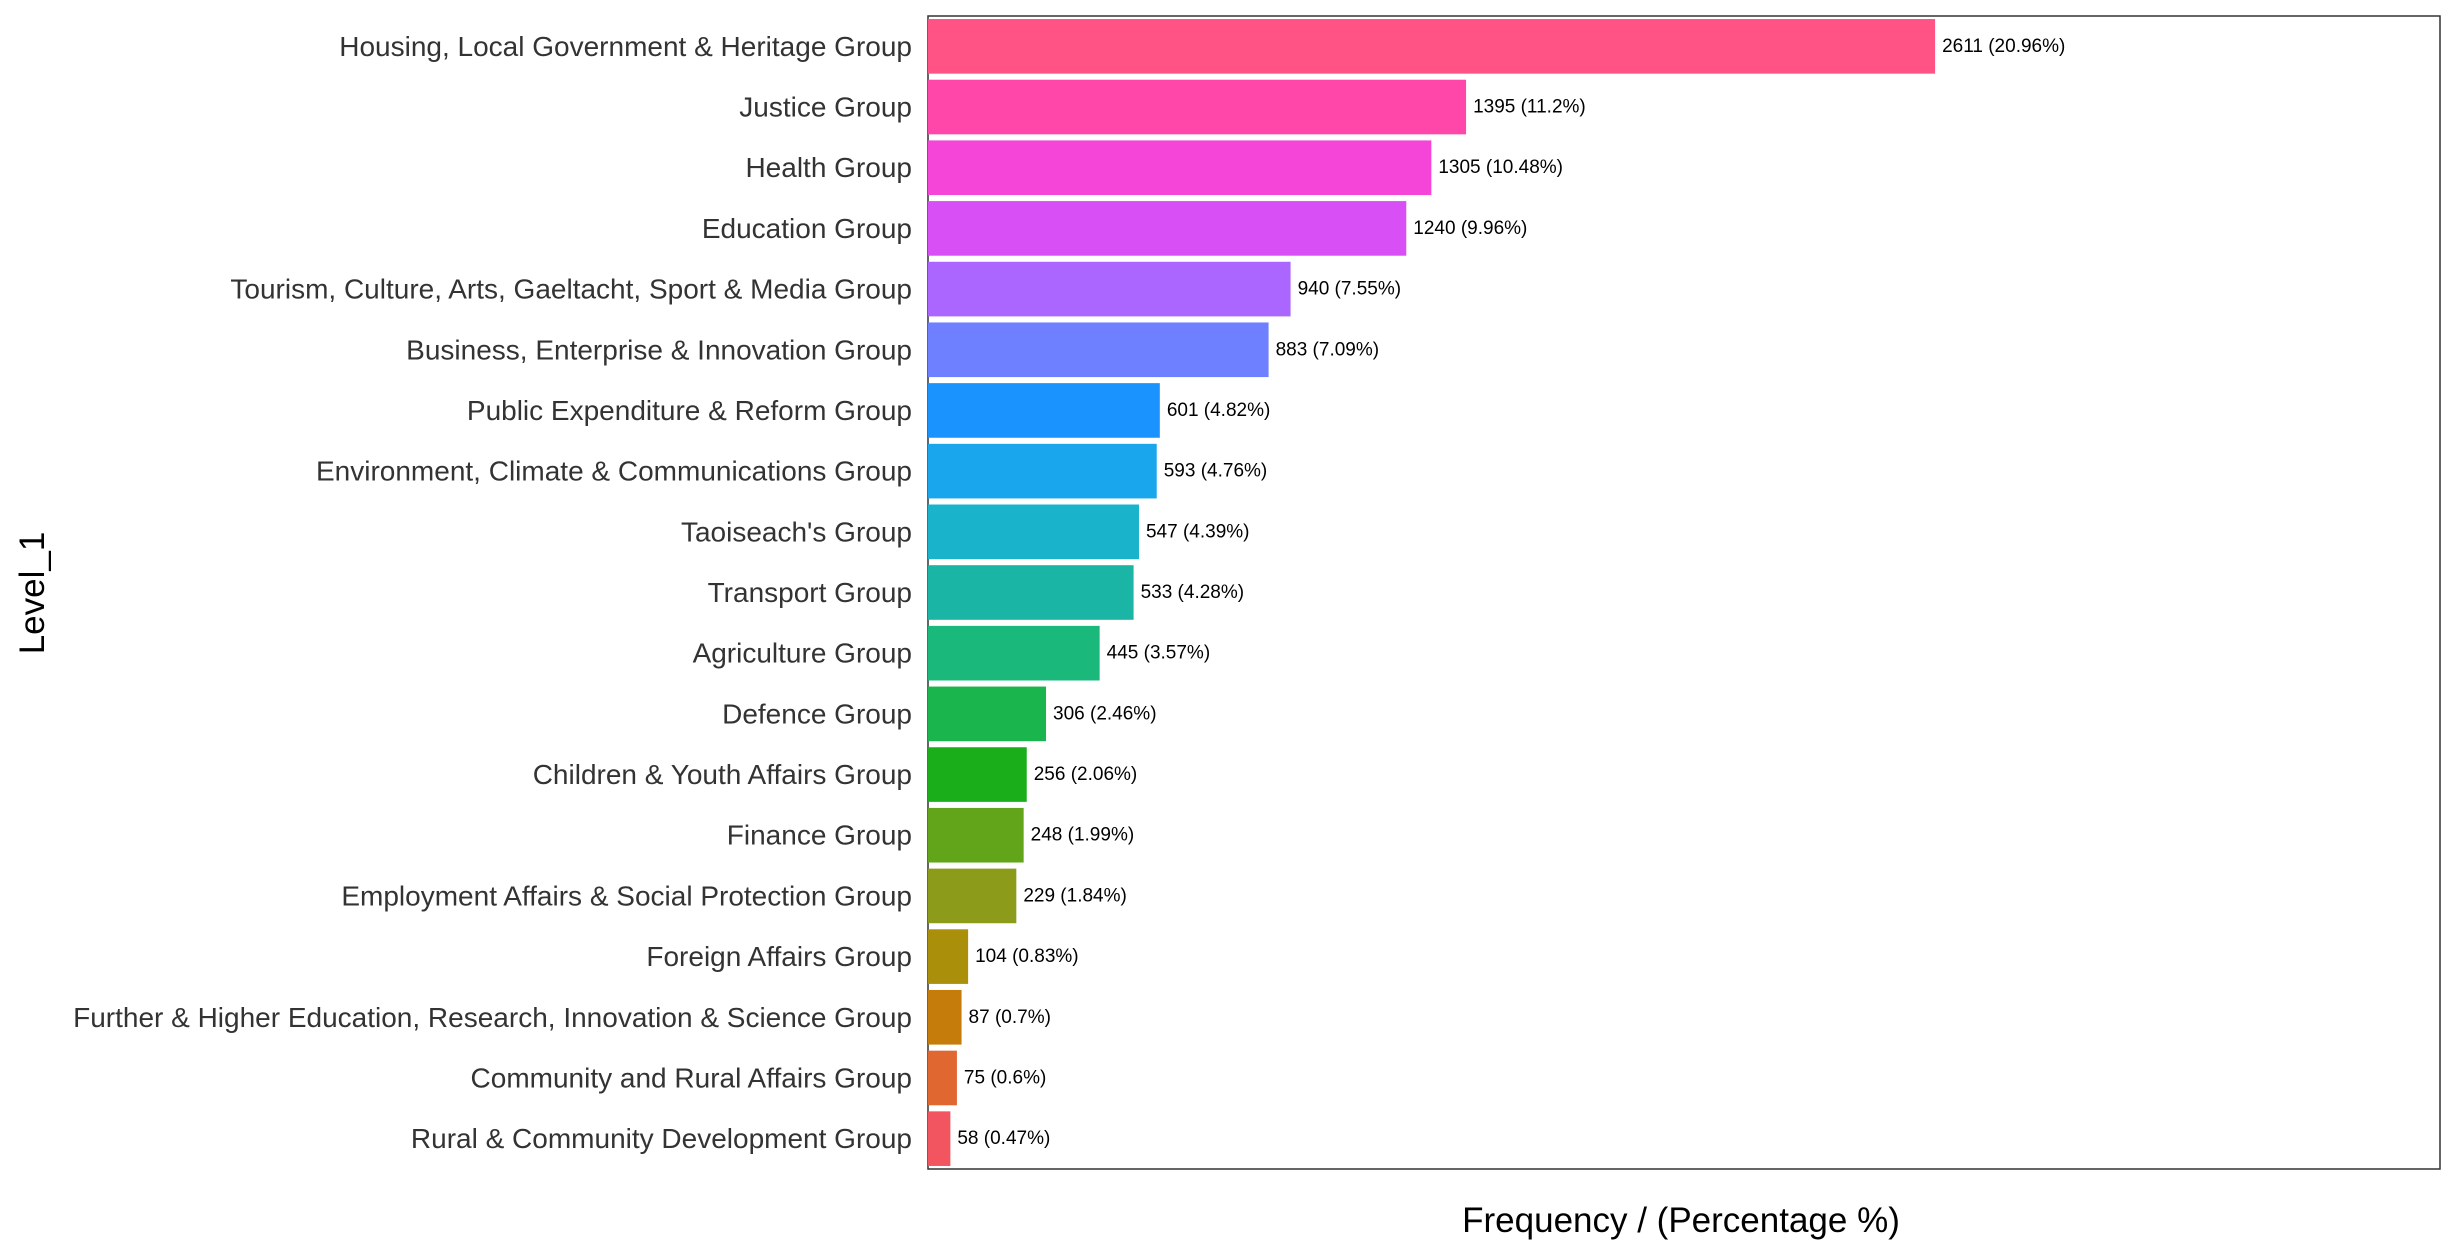  Describe the element at coordinates (1216, 471) in the screenshot. I see `data-label: 593 (4.76%)` at that location.